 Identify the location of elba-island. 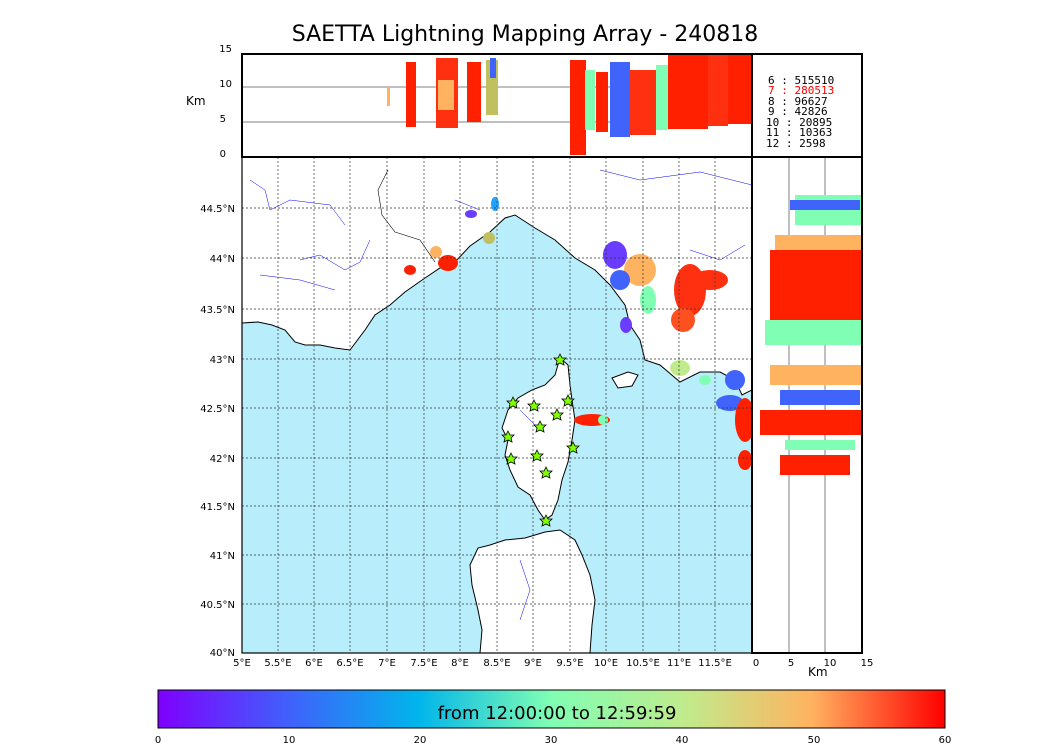
(625, 380).